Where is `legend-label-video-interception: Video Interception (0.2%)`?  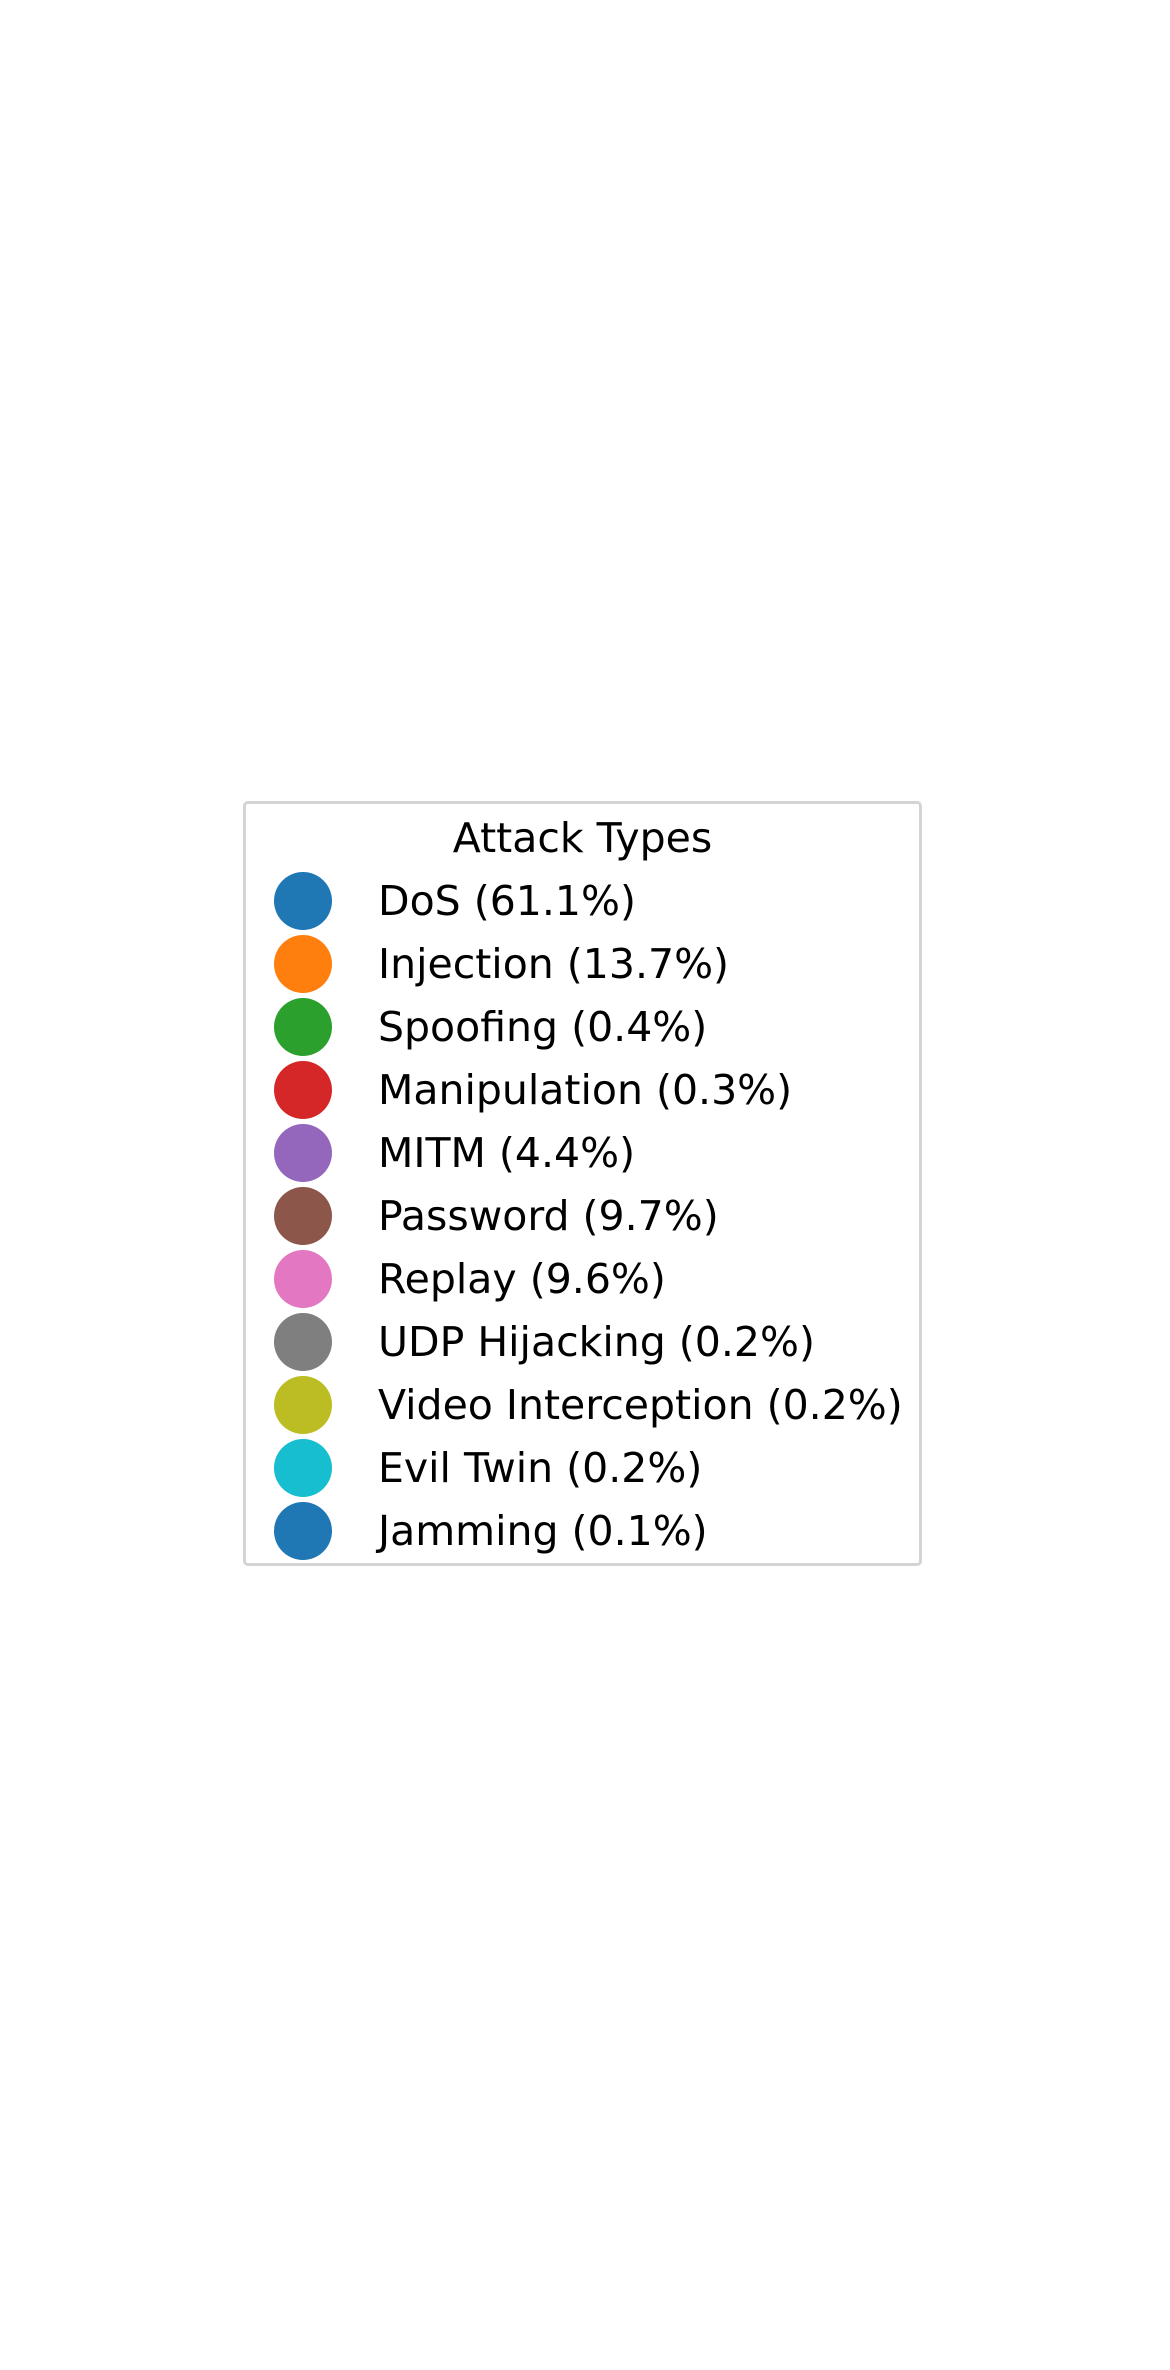
legend-label-video-interception: Video Interception (0.2%) is located at coordinates (640, 1405).